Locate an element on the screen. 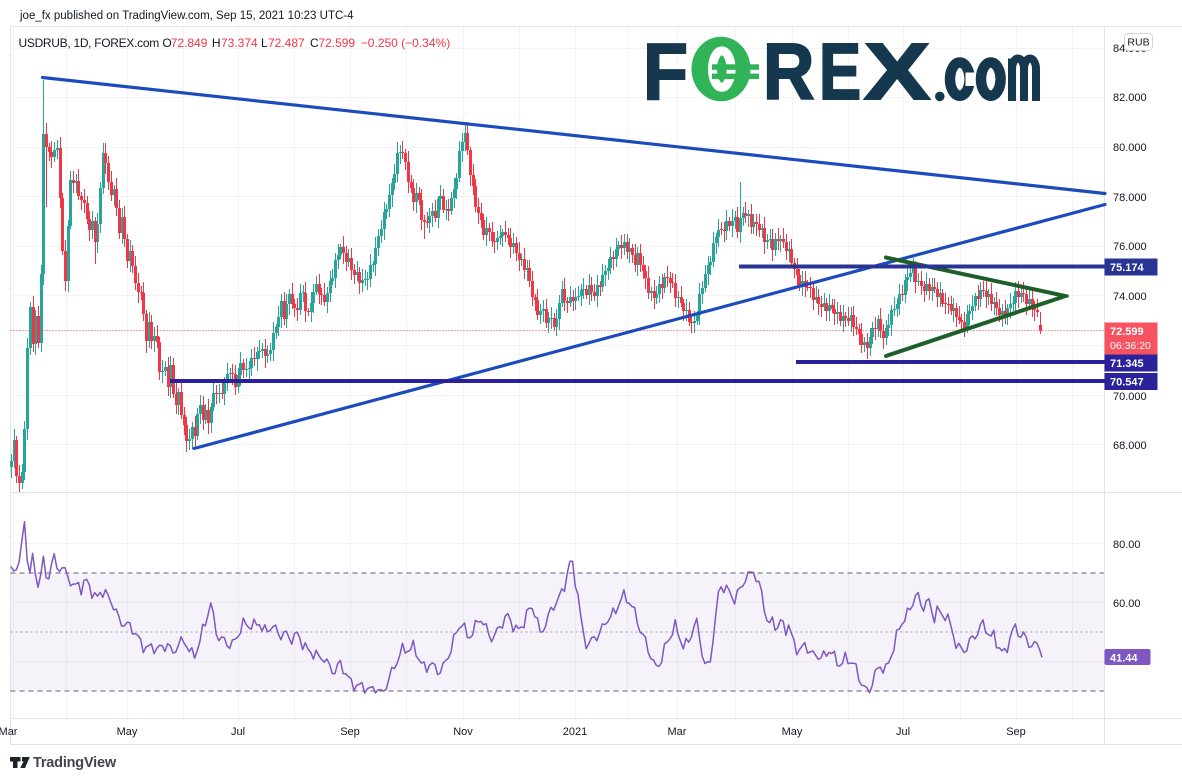 The image size is (1182, 781). svg-text: R is located at coordinates (788, 72).